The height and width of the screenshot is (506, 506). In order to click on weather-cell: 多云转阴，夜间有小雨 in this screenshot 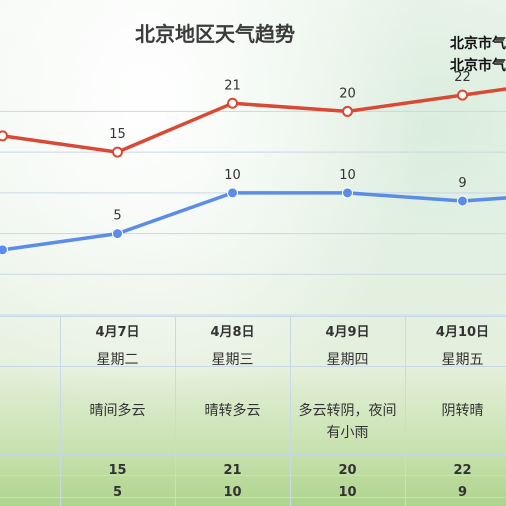, I will do `click(347, 422)`.